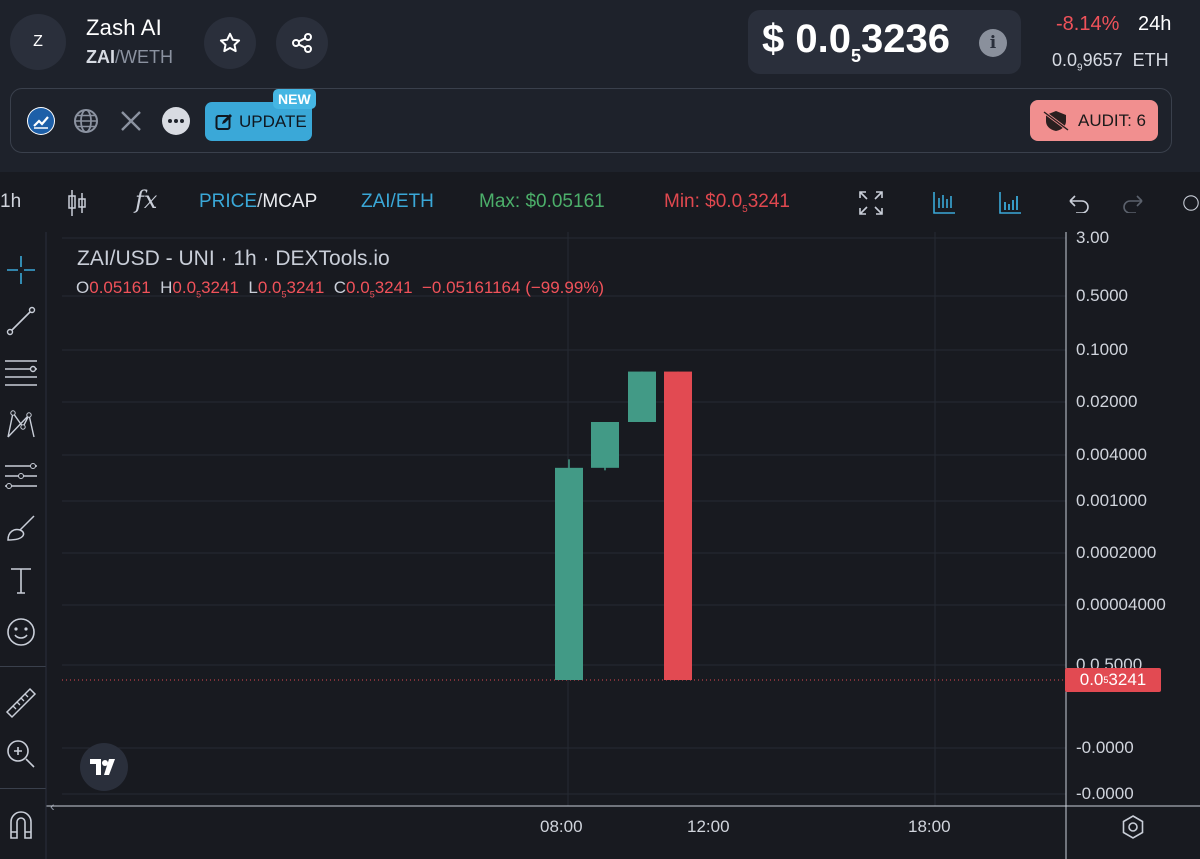 The image size is (1200, 859). What do you see at coordinates (147, 57) in the screenshot?
I see `quote-symbol: WETH` at bounding box center [147, 57].